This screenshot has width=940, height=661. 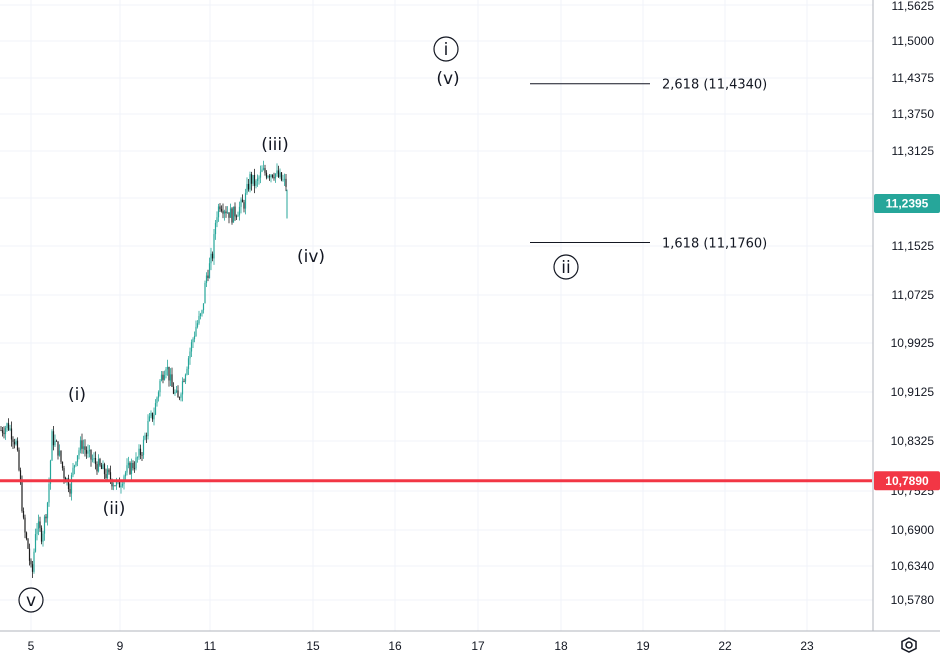 I want to click on time-axis: 5 9 11 15 16 17 18 19 22 23, so click(x=470, y=641).